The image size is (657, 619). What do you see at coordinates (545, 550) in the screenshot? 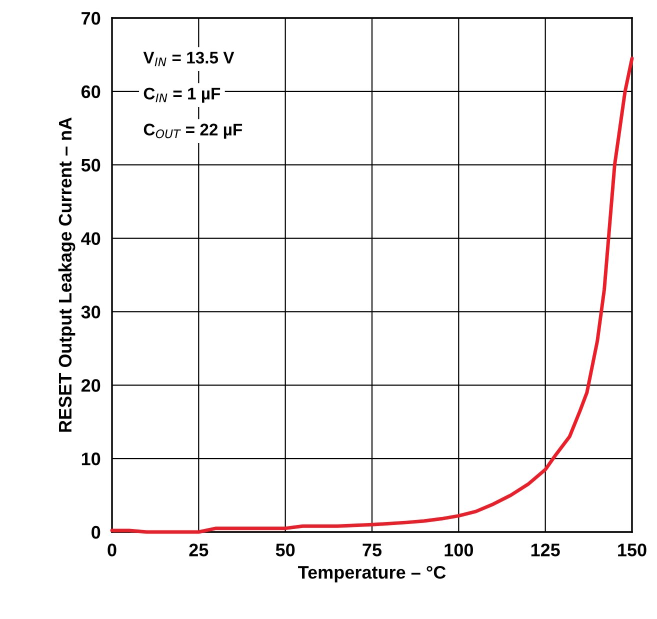
I see `x-tick-label: 125` at bounding box center [545, 550].